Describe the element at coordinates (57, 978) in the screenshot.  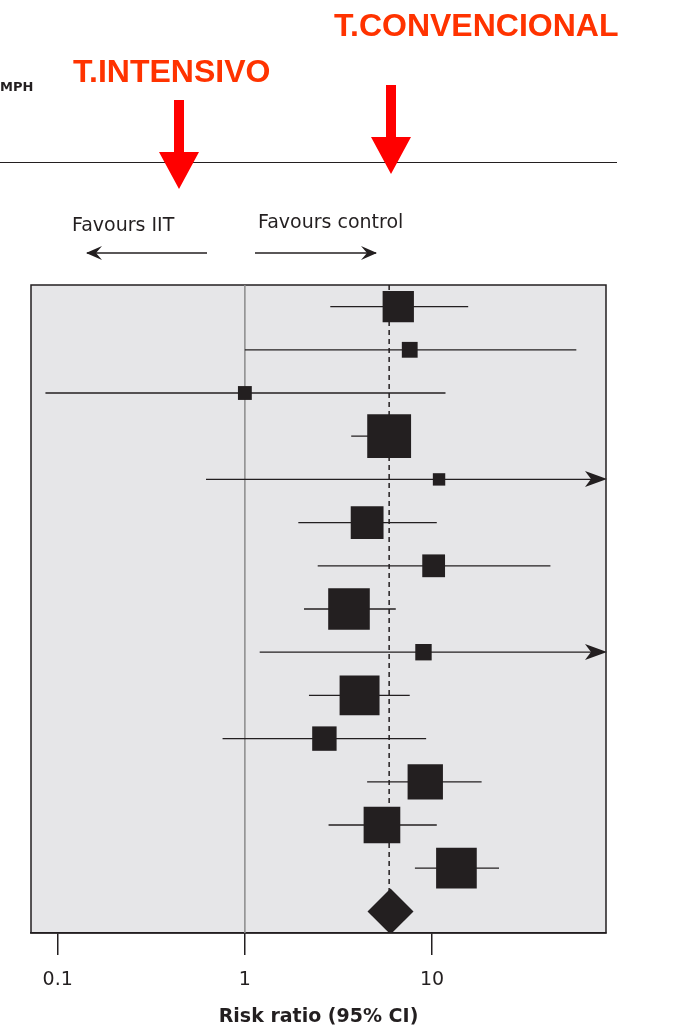
I see `x-tick-label: 0.1` at that location.